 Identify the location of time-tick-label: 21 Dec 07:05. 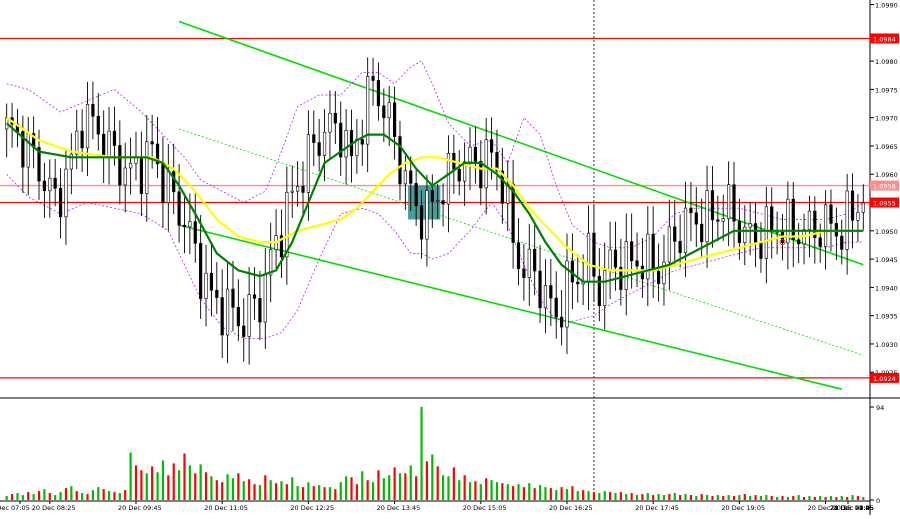
(852, 508).